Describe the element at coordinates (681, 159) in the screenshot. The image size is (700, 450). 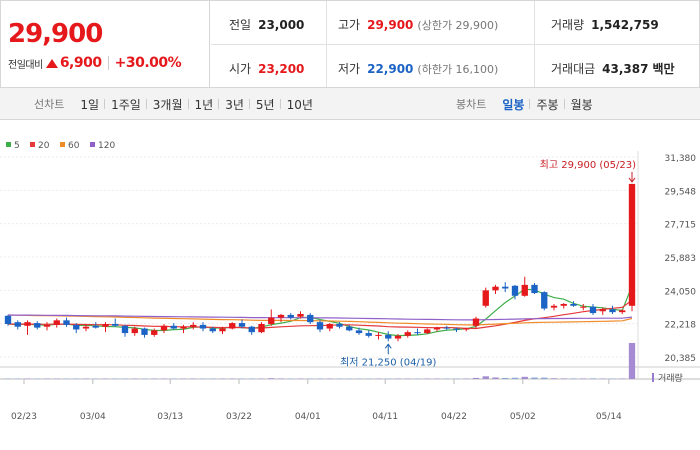
I see `y-tick-label: 31,380` at that location.